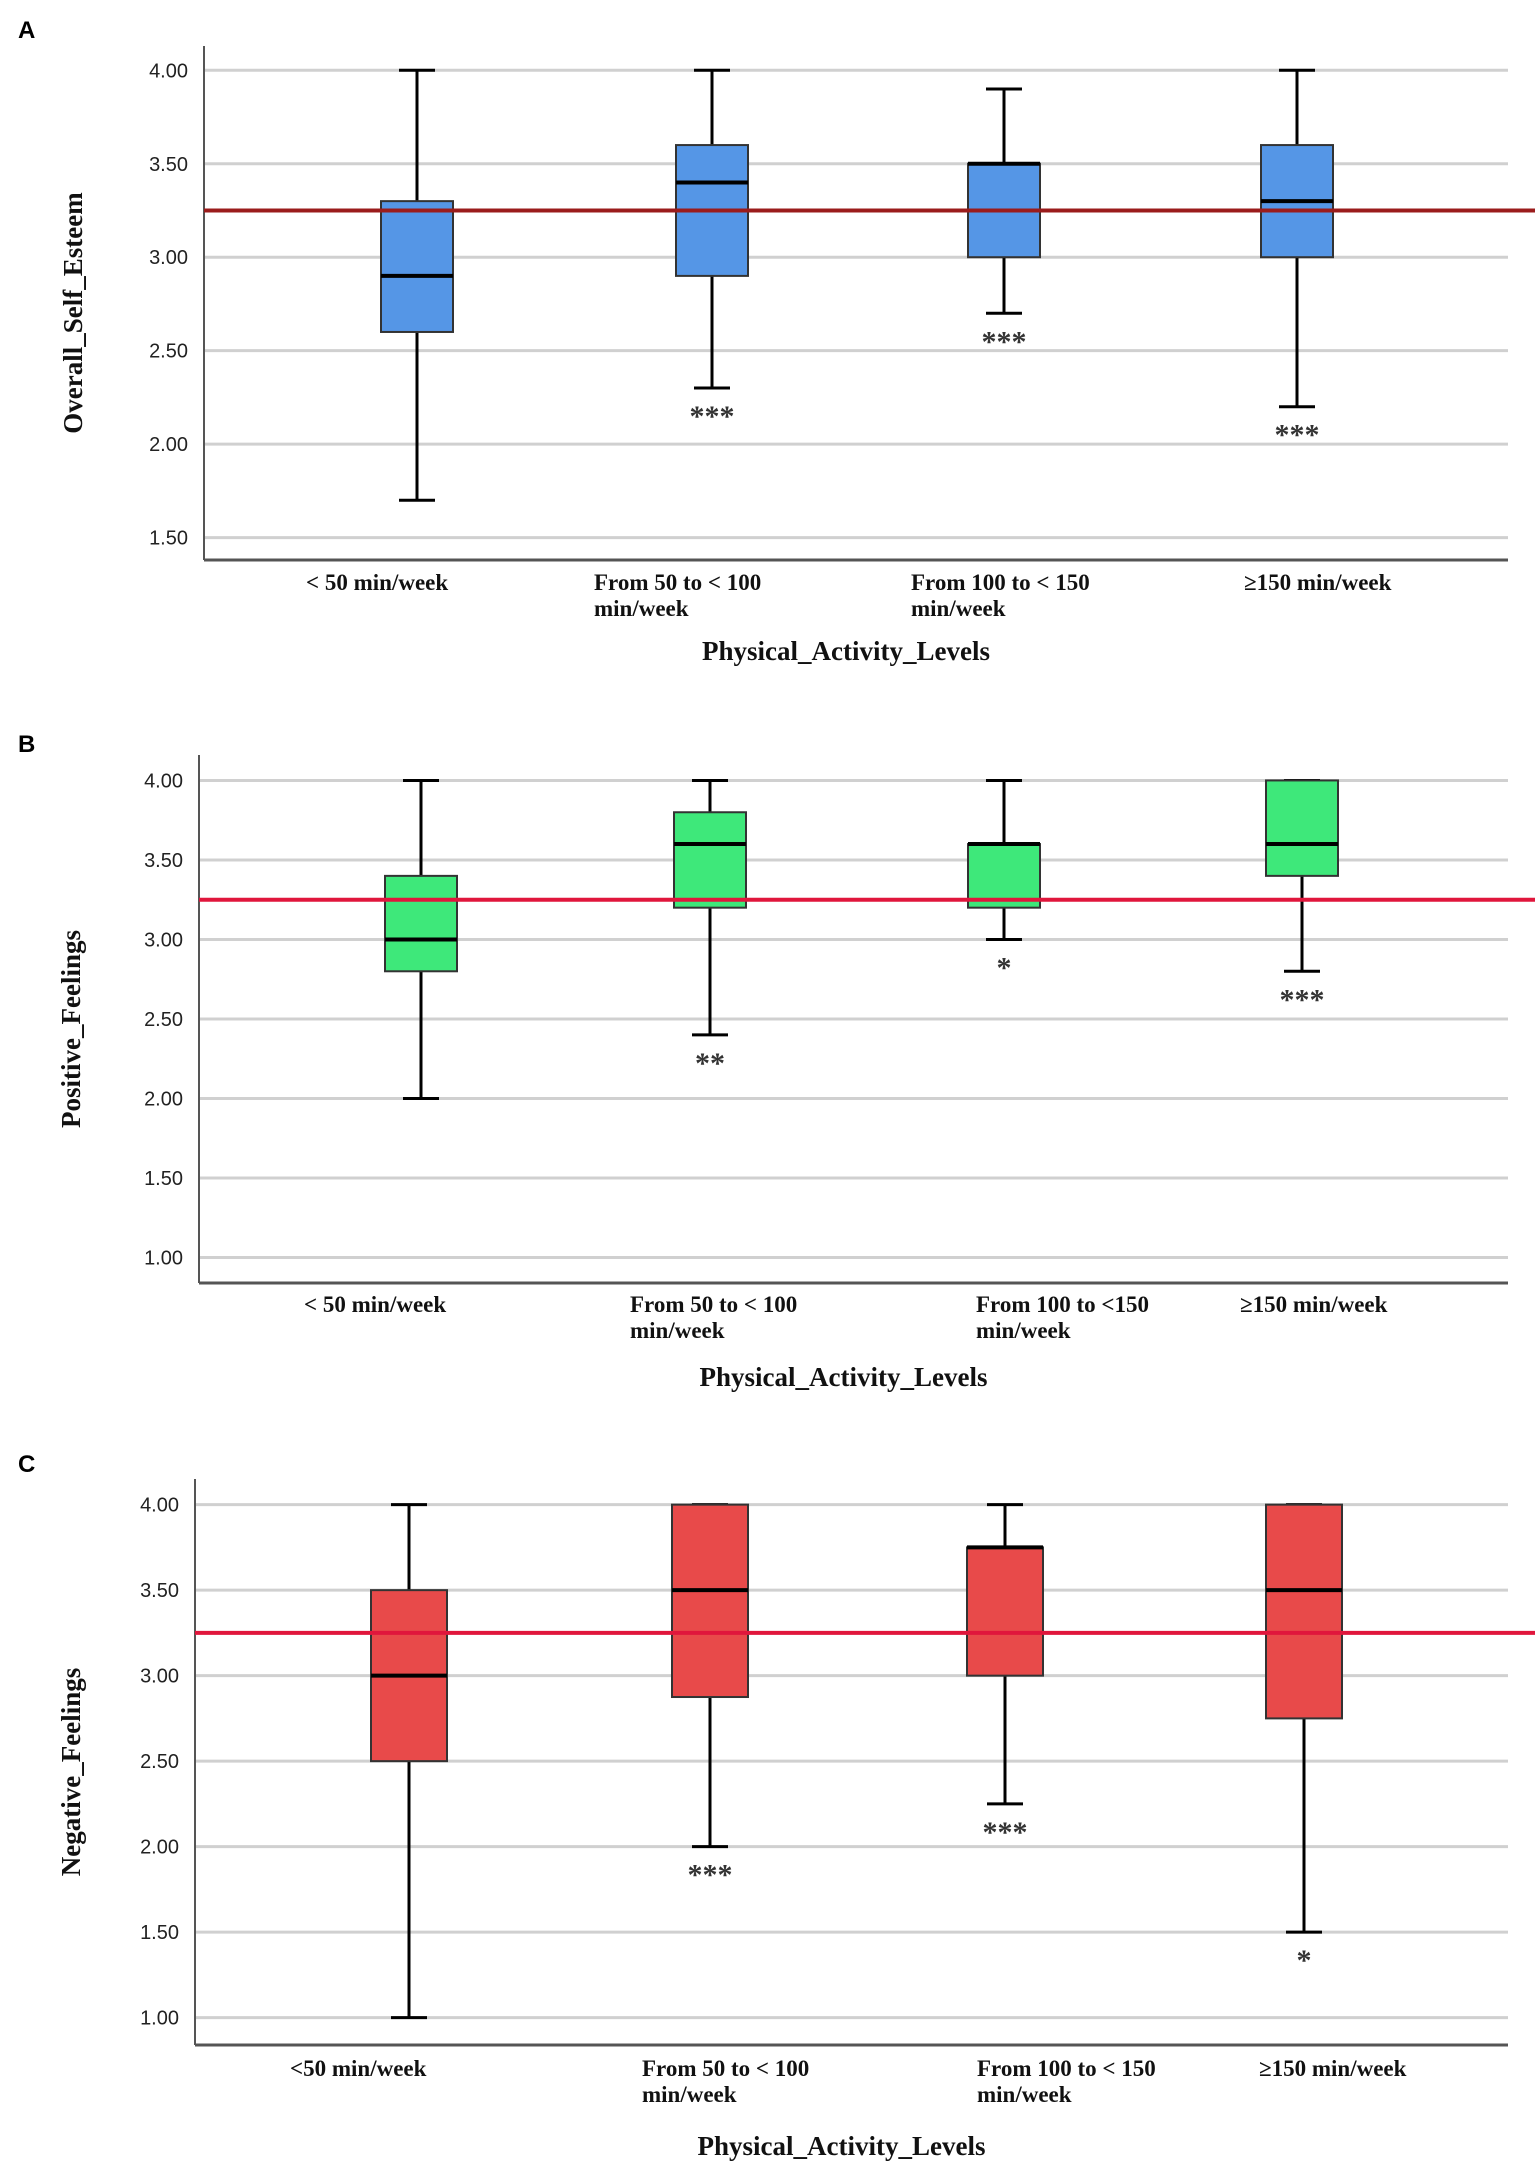  What do you see at coordinates (358, 2068) in the screenshot?
I see `x-tick-label: <50 min/week` at bounding box center [358, 2068].